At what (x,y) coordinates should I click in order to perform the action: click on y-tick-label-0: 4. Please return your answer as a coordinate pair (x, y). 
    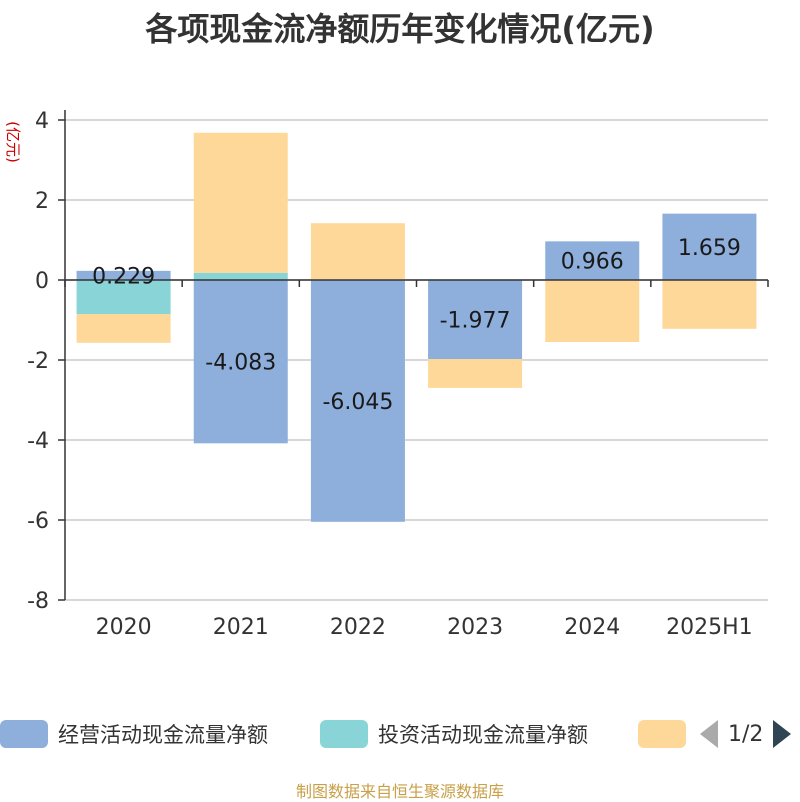
    Looking at the image, I should click on (42, 121).